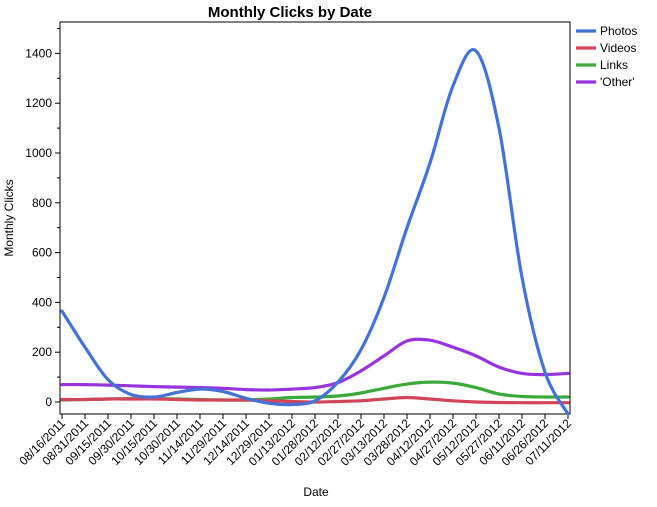 The image size is (657, 507). I want to click on chart-title: Monthly Clicks by Date, so click(290, 12).